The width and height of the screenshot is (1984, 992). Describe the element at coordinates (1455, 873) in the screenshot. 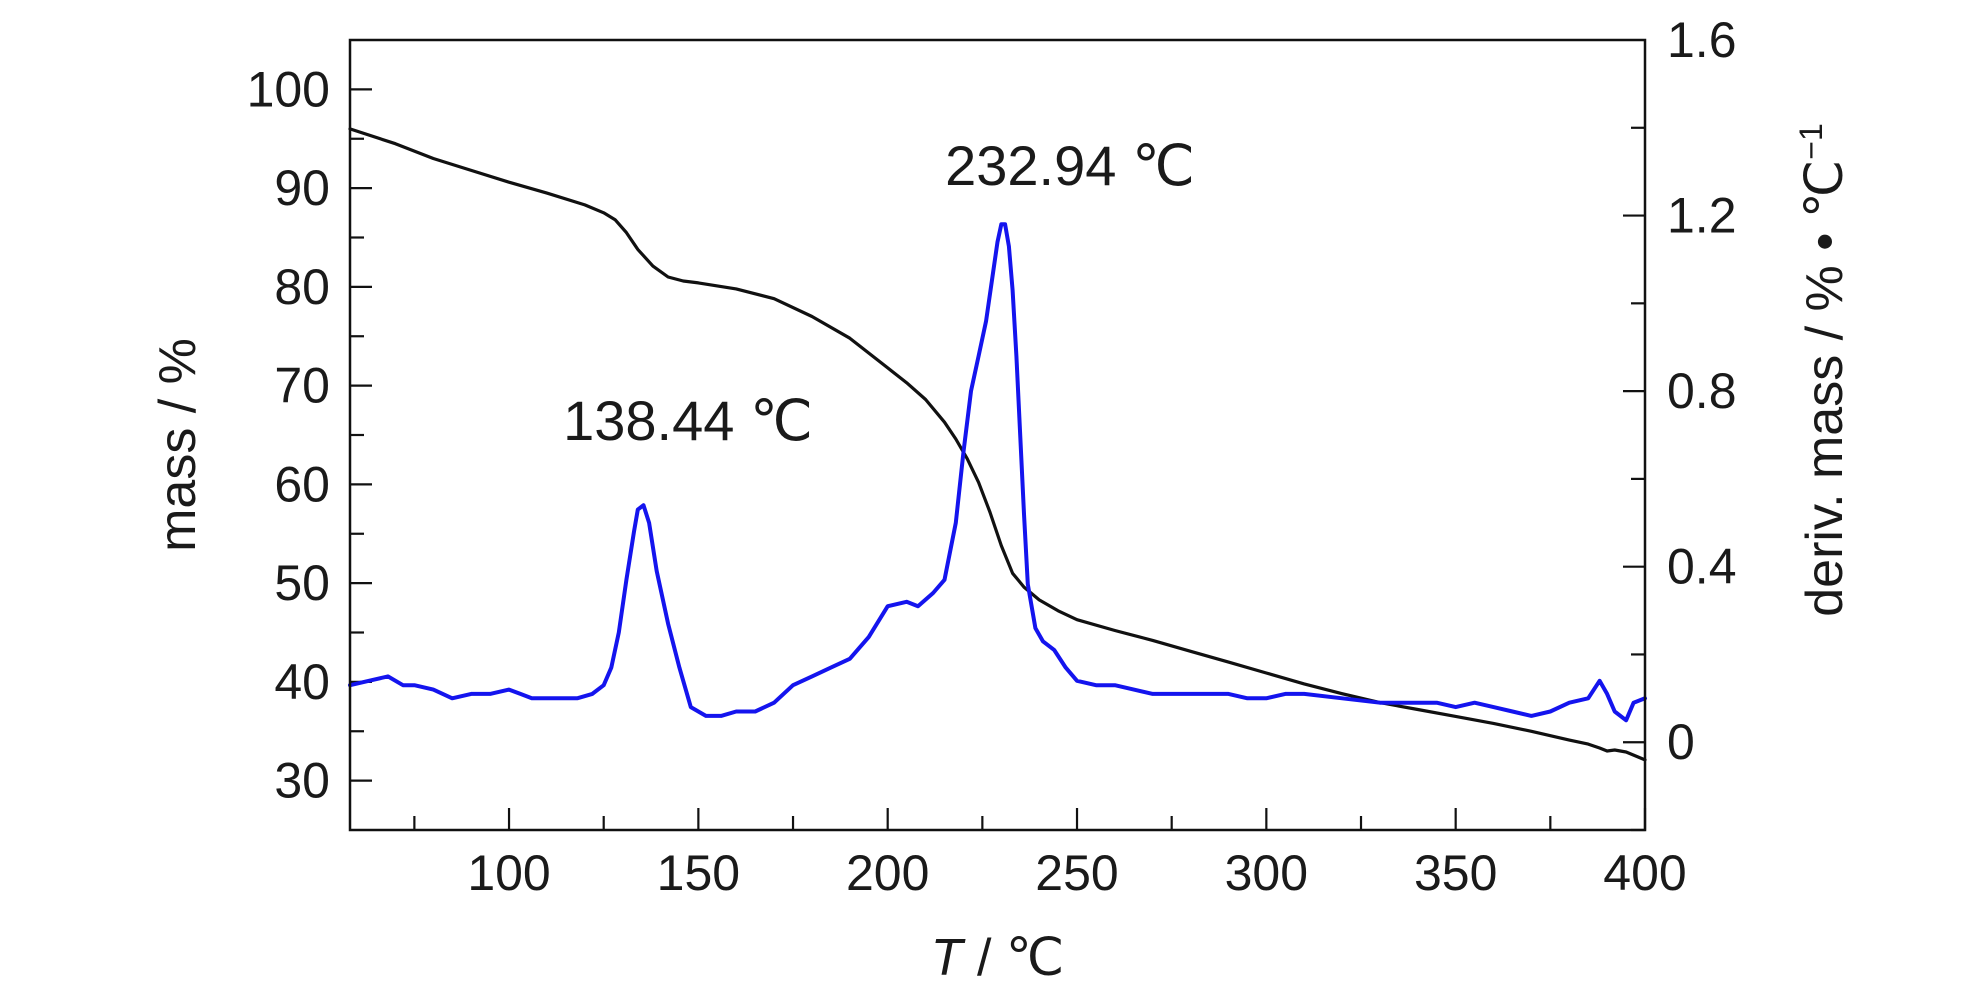

I see `x-tick-label: 350` at that location.